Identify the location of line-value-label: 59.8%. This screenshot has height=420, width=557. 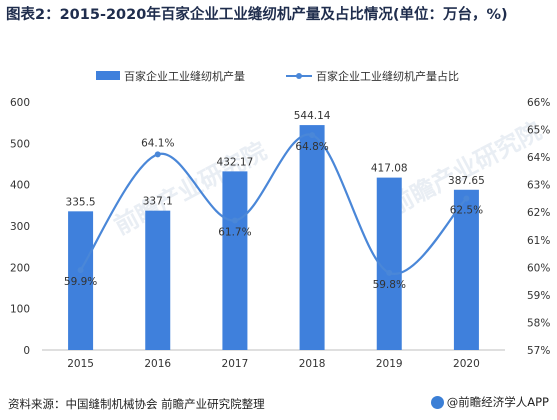
(389, 285).